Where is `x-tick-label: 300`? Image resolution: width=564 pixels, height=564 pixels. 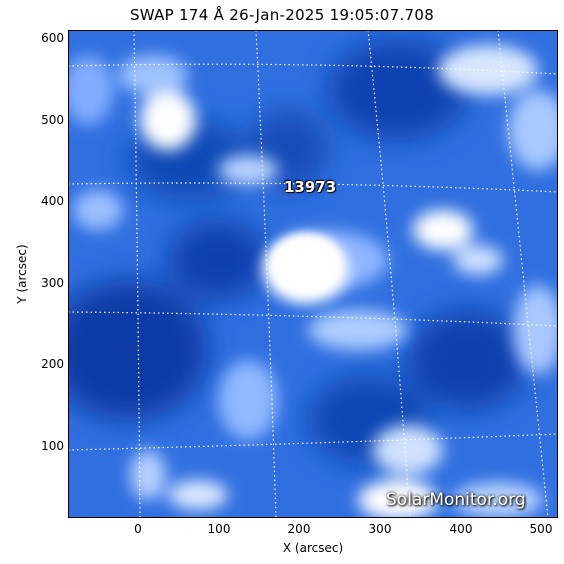 x-tick-label: 300 is located at coordinates (380, 529).